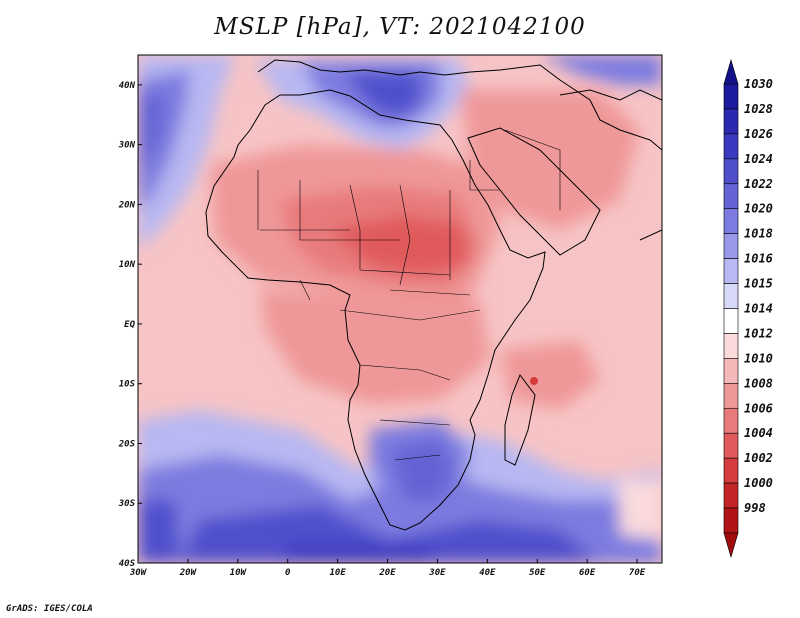  What do you see at coordinates (758, 109) in the screenshot?
I see `colorbar-label: 1028` at bounding box center [758, 109].